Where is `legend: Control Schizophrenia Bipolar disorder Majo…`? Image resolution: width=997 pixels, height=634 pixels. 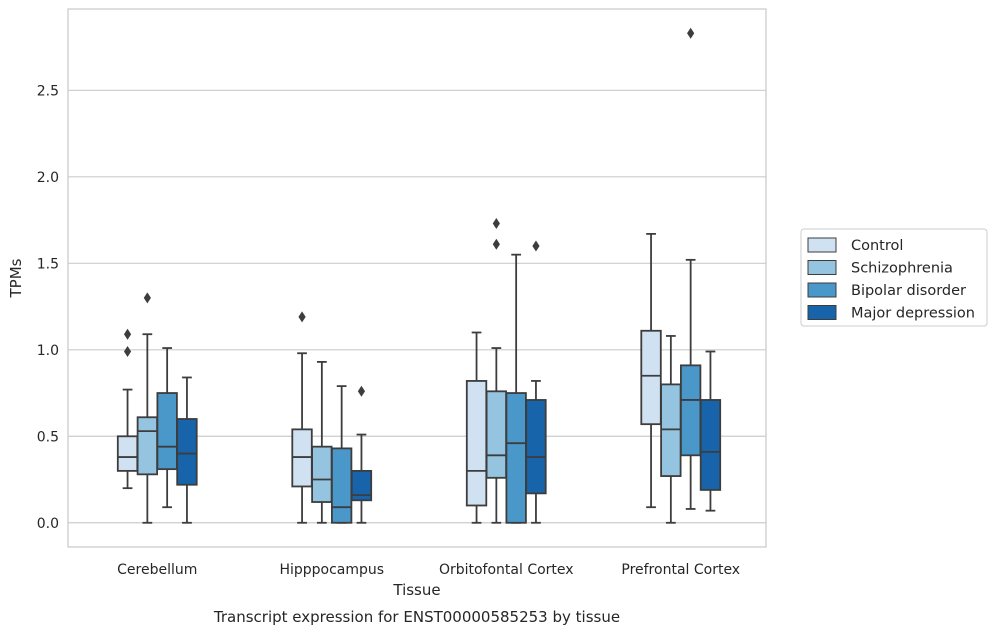 legend: Control Schizophrenia Bipolar disorder Majo… is located at coordinates (894, 277).